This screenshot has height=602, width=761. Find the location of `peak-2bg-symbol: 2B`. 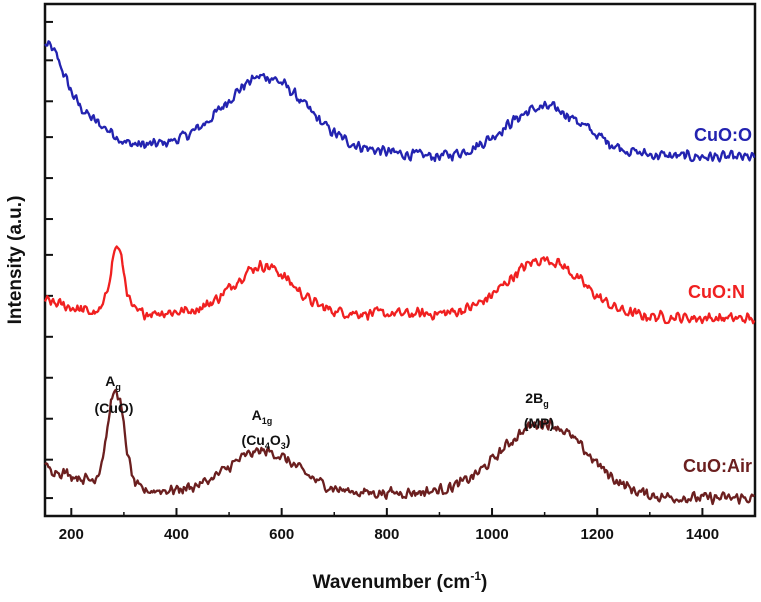

peak-2bg-symbol: 2B is located at coordinates (534, 398).